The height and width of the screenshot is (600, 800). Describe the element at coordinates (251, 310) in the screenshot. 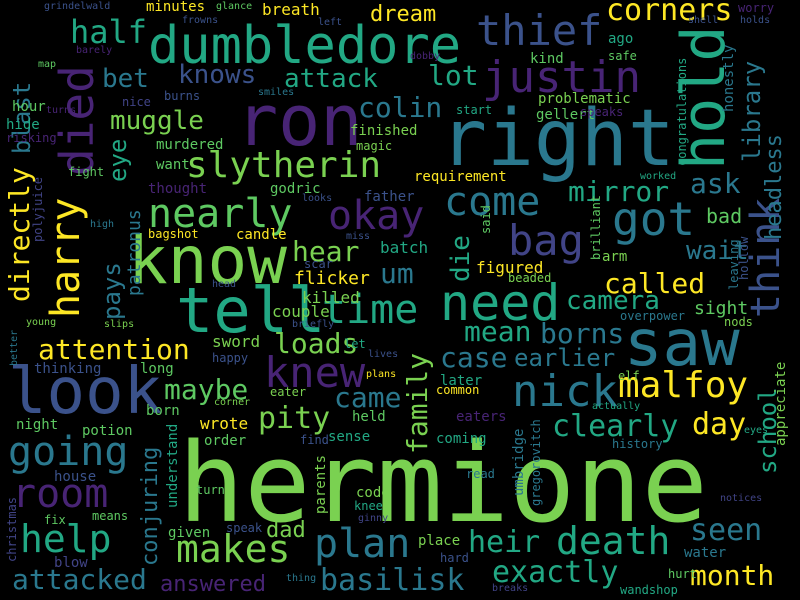

I see `word-tell: tell` at that location.